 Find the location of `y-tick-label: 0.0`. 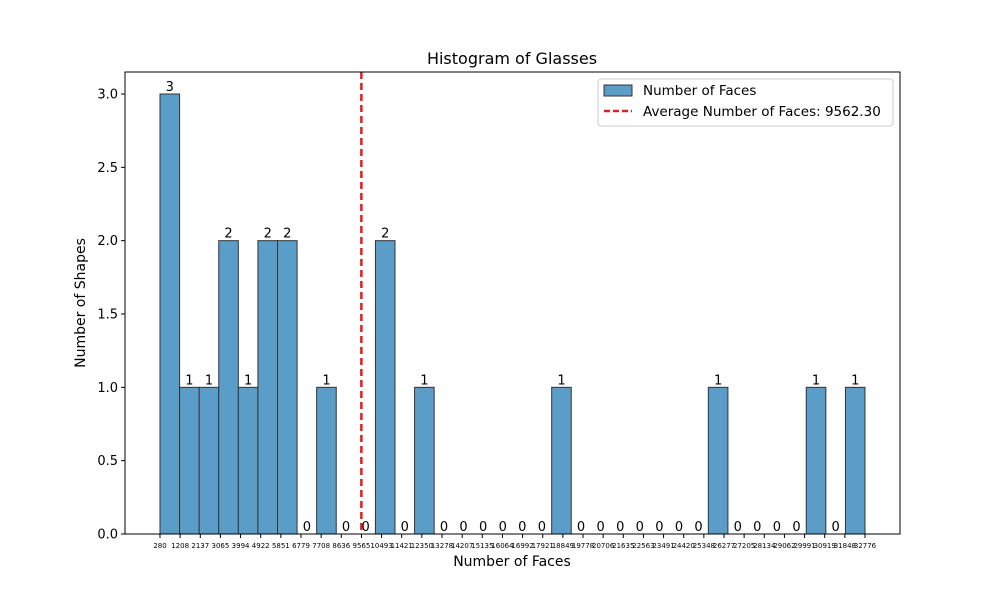

y-tick-label: 0.0 is located at coordinates (107, 535).